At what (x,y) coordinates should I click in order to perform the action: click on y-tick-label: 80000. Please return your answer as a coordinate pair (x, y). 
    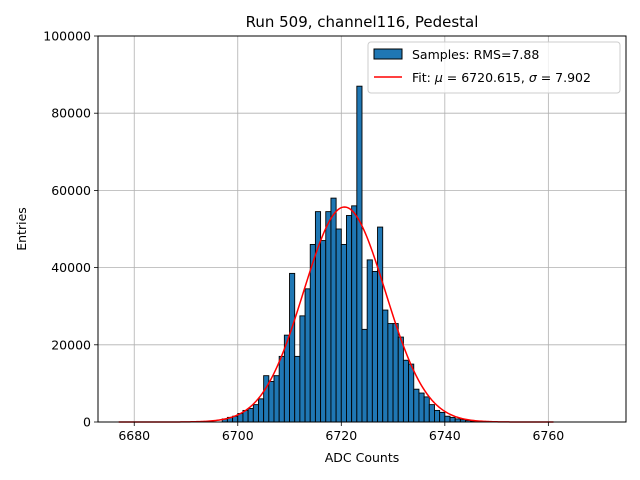
    Looking at the image, I should click on (71, 113).